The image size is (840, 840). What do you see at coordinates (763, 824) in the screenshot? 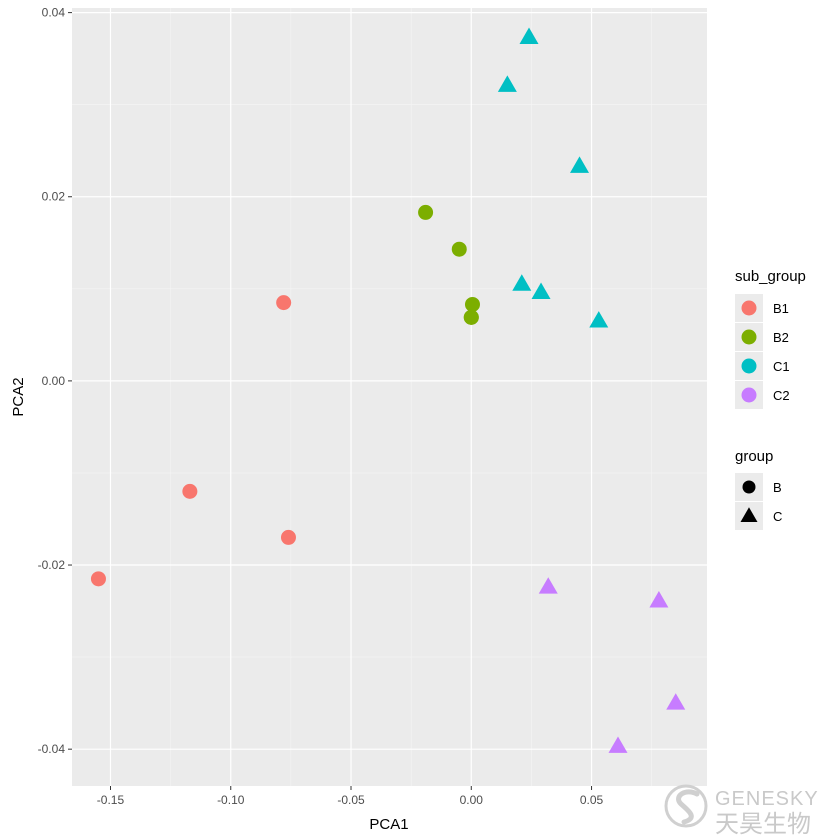
I see `watermark-brand-cn: 天昊生物` at bounding box center [763, 824].